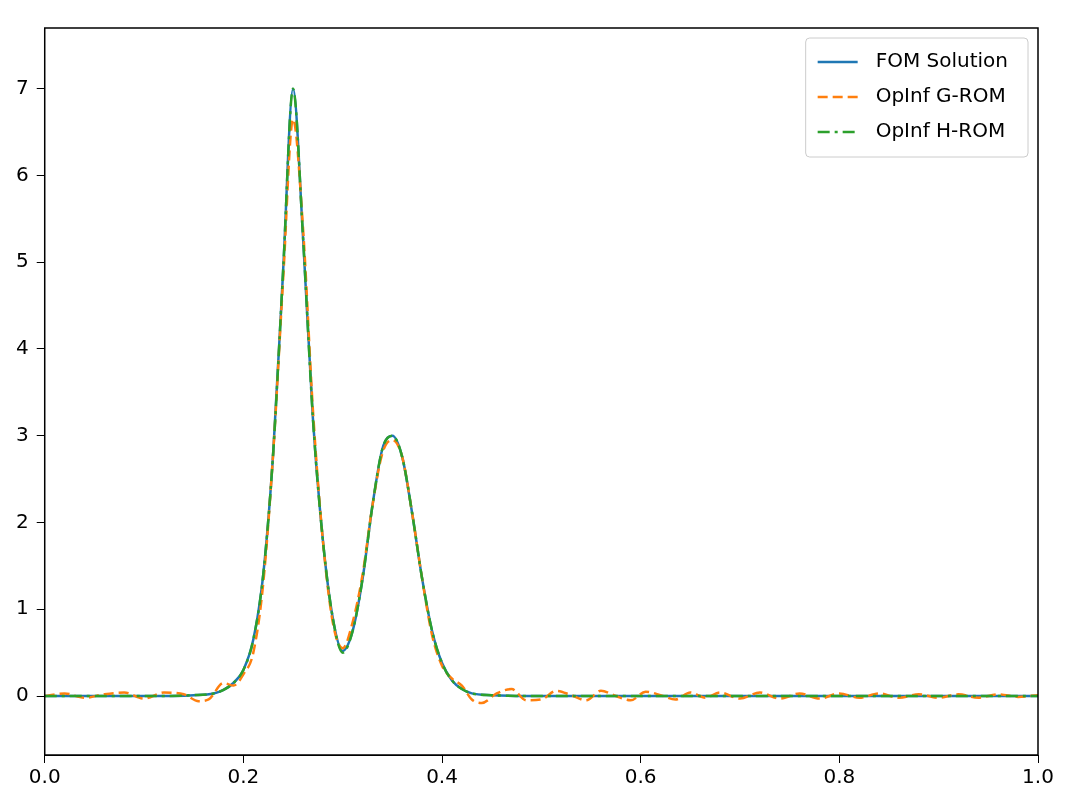  What do you see at coordinates (940, 130) in the screenshot?
I see `legend-label: OpInf H-ROM` at bounding box center [940, 130].